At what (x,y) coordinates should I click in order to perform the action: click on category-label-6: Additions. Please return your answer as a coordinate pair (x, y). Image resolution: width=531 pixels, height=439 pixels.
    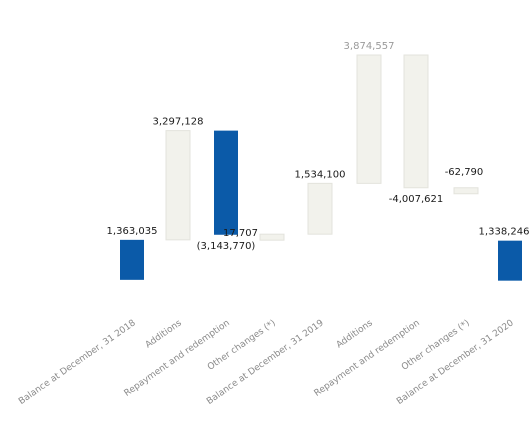
    Looking at the image, I should click on (355, 334).